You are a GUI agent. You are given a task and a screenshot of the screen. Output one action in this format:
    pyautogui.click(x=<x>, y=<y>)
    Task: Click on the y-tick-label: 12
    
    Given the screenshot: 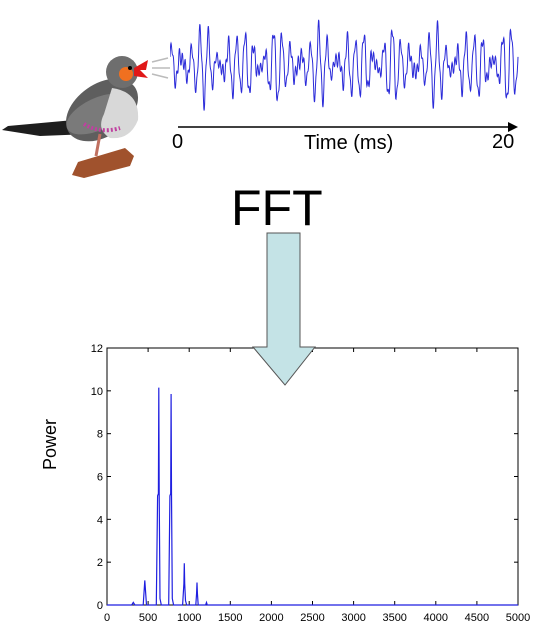 What is the action you would take?
    pyautogui.click(x=97, y=349)
    